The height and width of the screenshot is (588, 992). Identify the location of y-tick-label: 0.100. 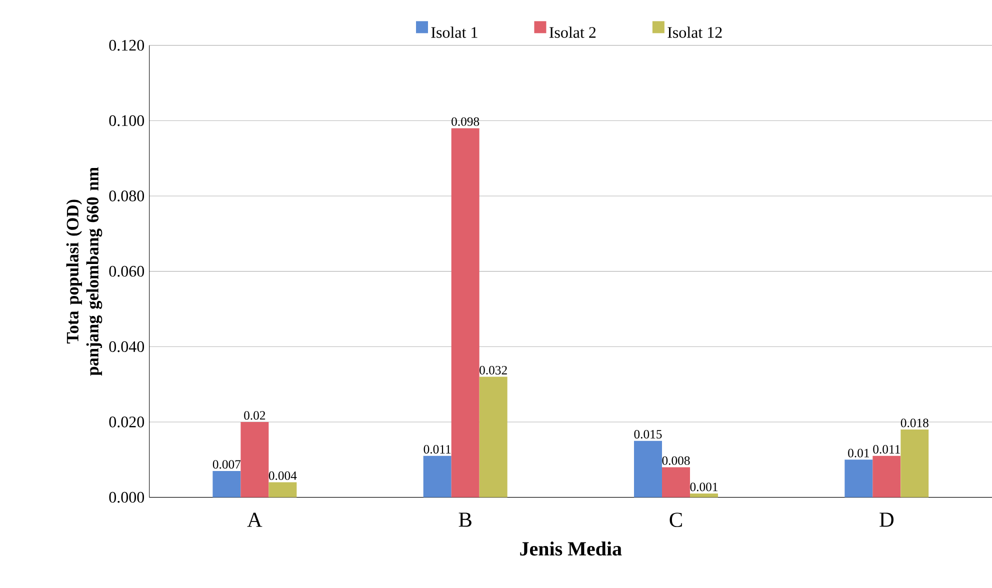
(126, 120).